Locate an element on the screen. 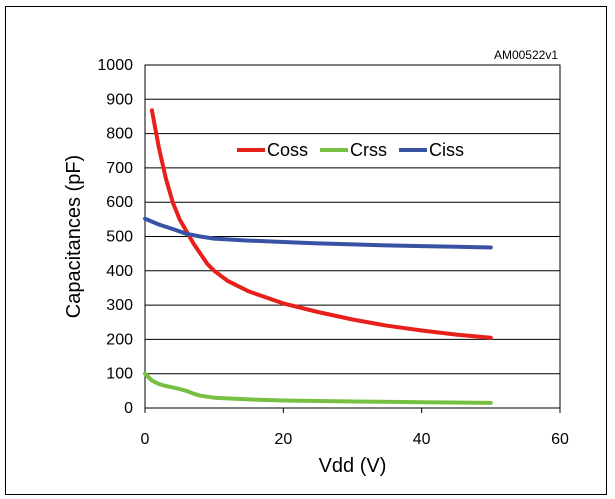 The width and height of the screenshot is (615, 499). legend: Coss Crss Ciss is located at coordinates (350, 150).